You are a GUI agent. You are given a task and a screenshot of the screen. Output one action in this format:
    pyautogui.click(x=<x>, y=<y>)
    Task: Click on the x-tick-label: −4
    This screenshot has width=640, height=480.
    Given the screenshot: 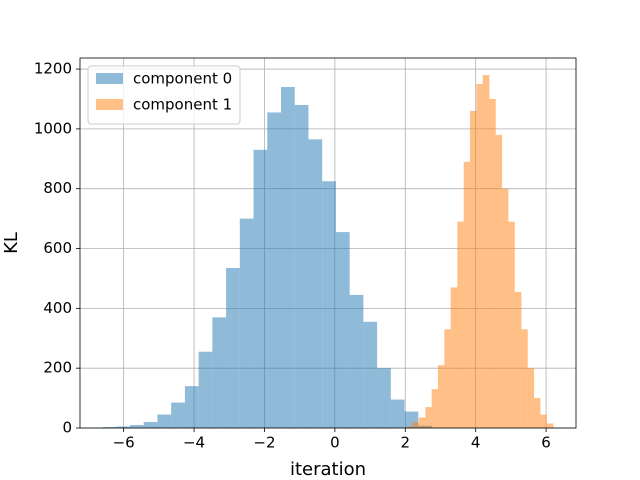 What is the action you would take?
    pyautogui.click(x=194, y=443)
    